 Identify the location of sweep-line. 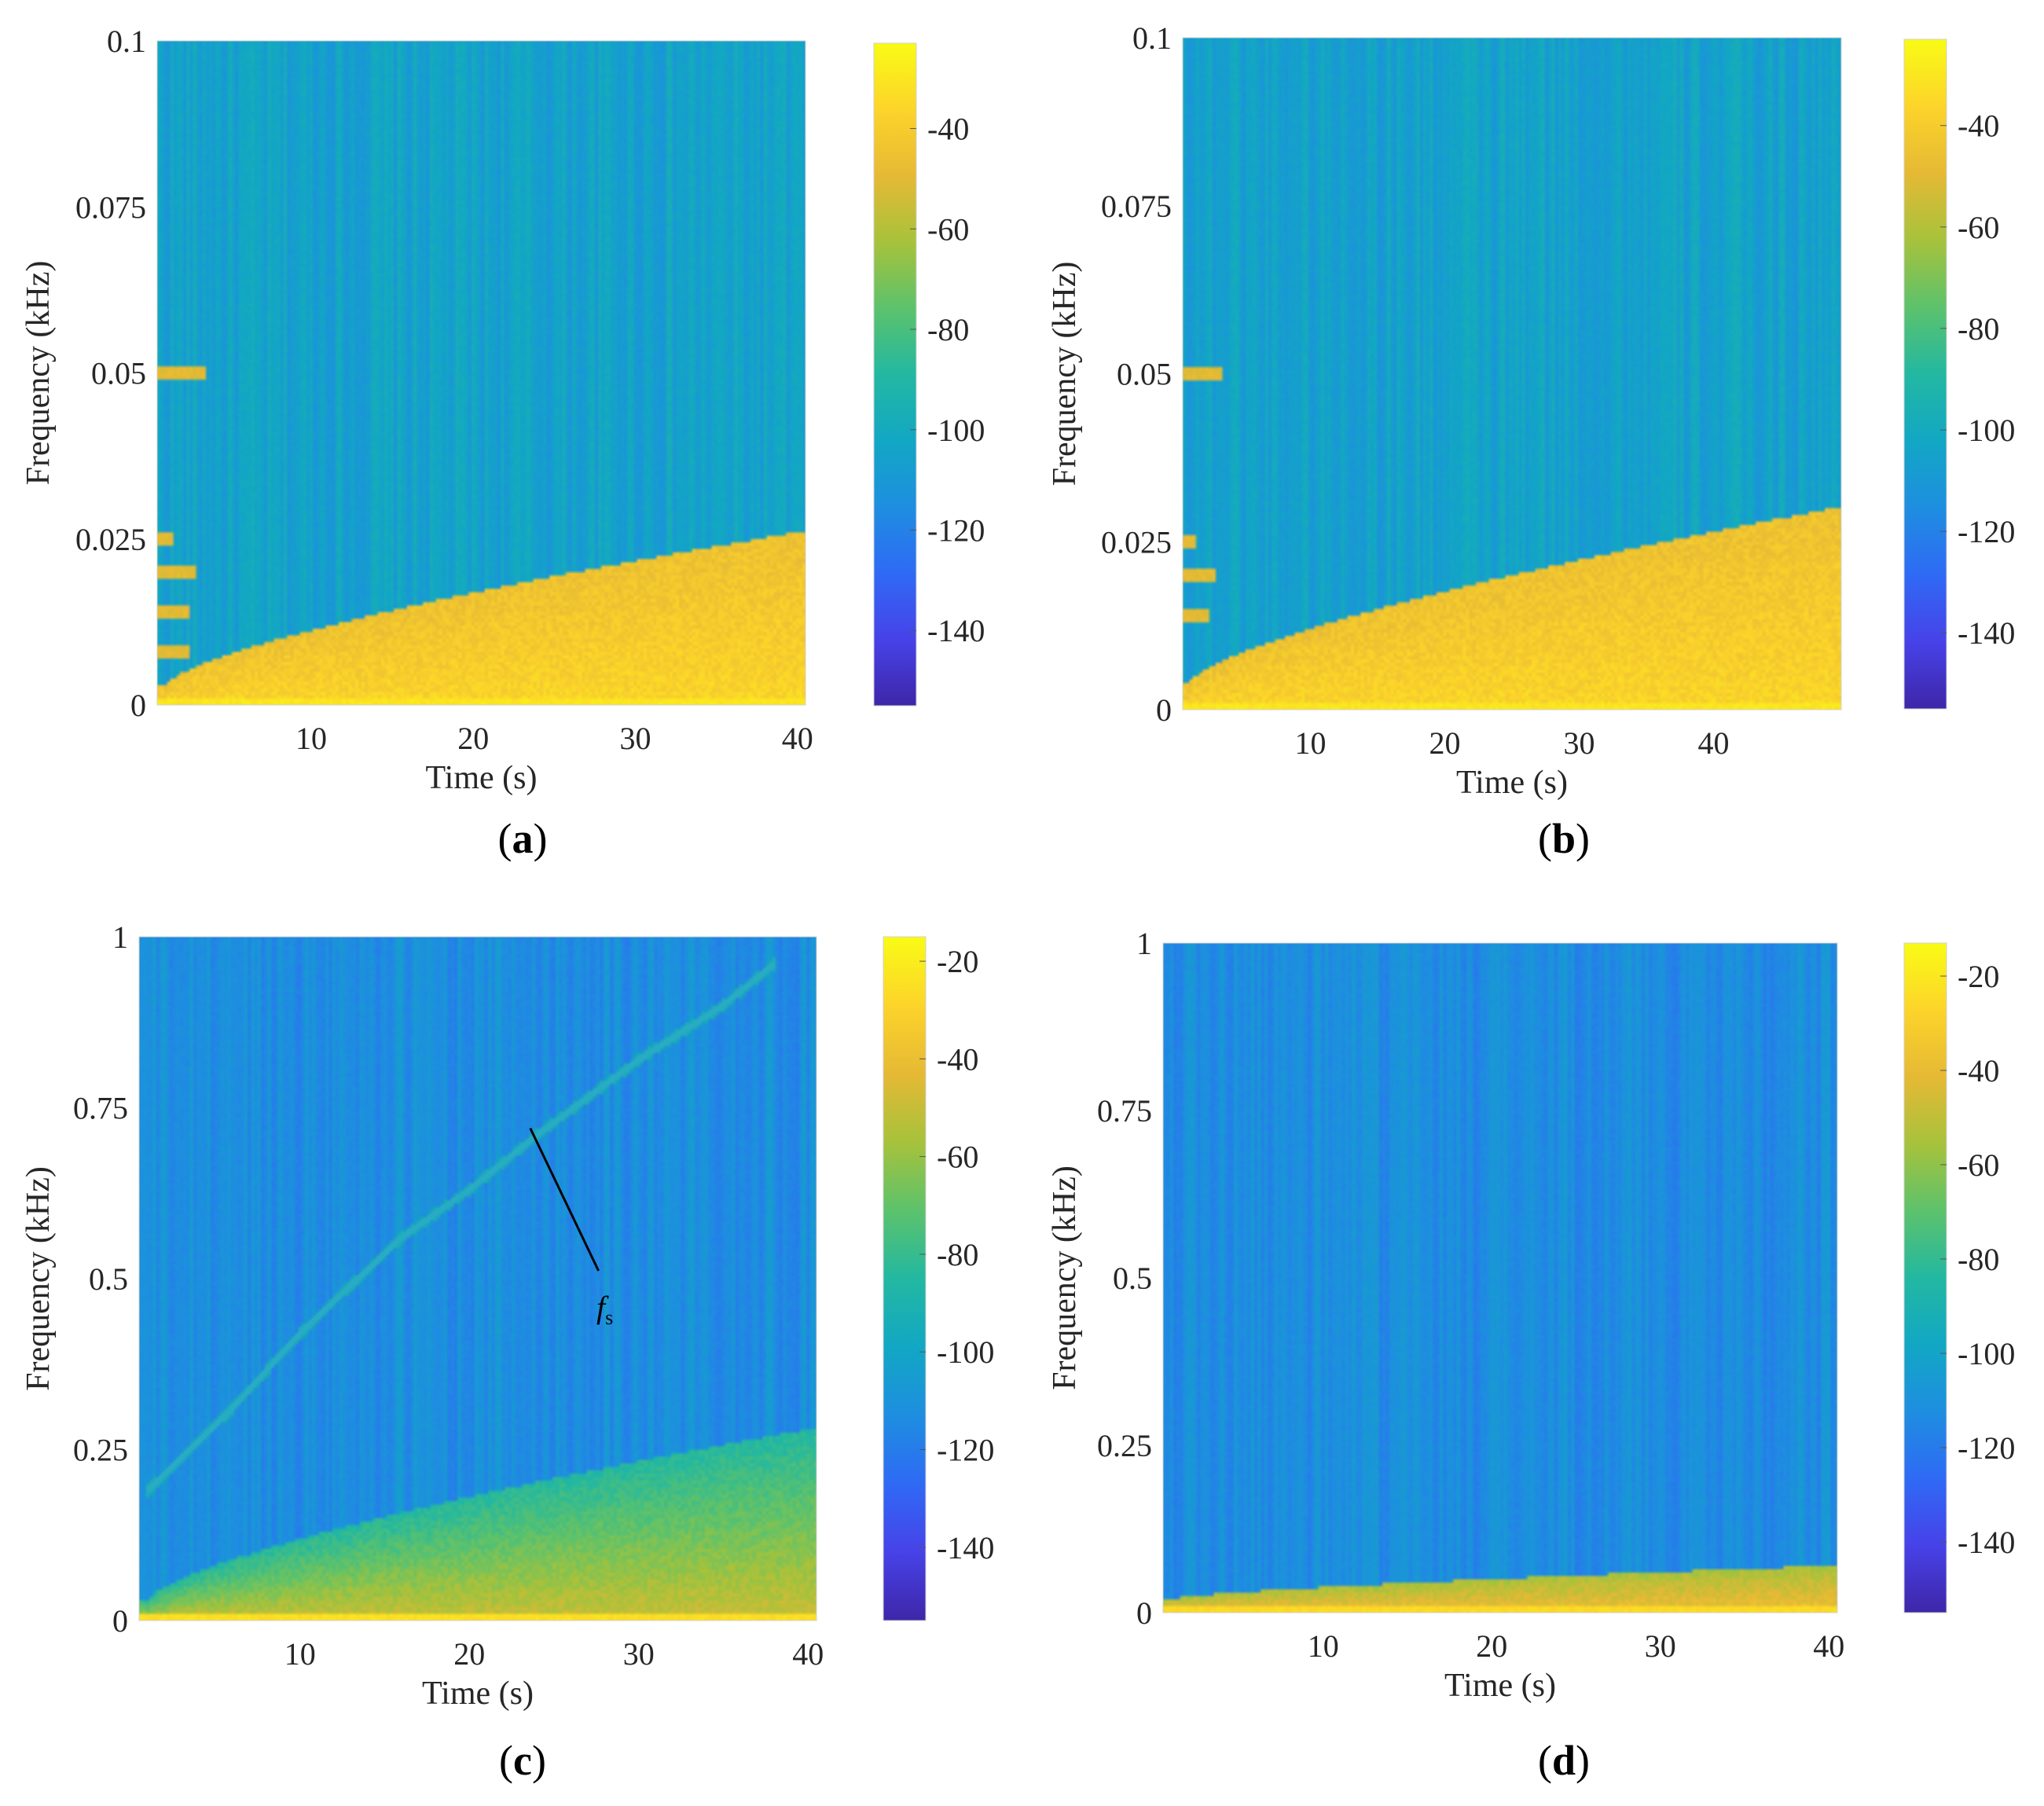
(460, 1227).